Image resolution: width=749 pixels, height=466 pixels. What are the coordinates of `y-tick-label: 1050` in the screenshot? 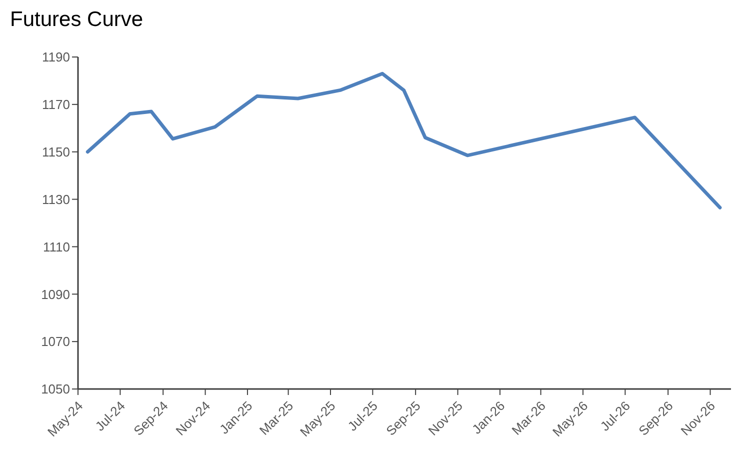 It's located at (55, 389).